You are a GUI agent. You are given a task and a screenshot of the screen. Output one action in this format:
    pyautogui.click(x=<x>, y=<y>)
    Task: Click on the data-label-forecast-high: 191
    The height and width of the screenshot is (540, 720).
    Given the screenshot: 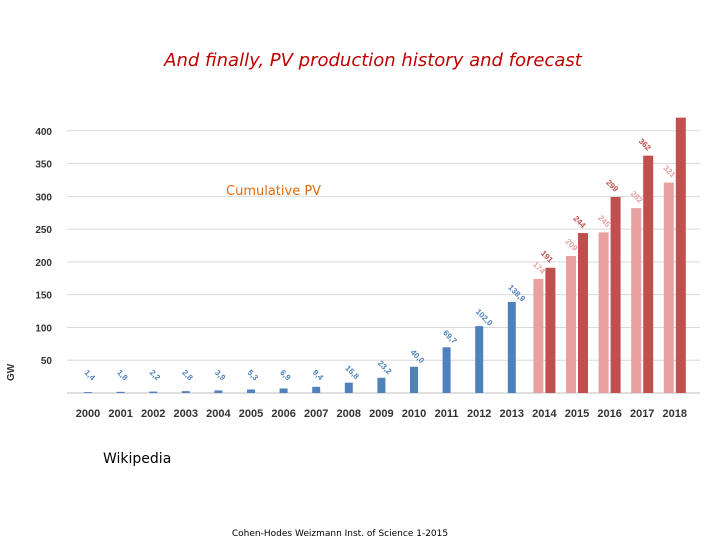 What is the action you would take?
    pyautogui.click(x=547, y=257)
    